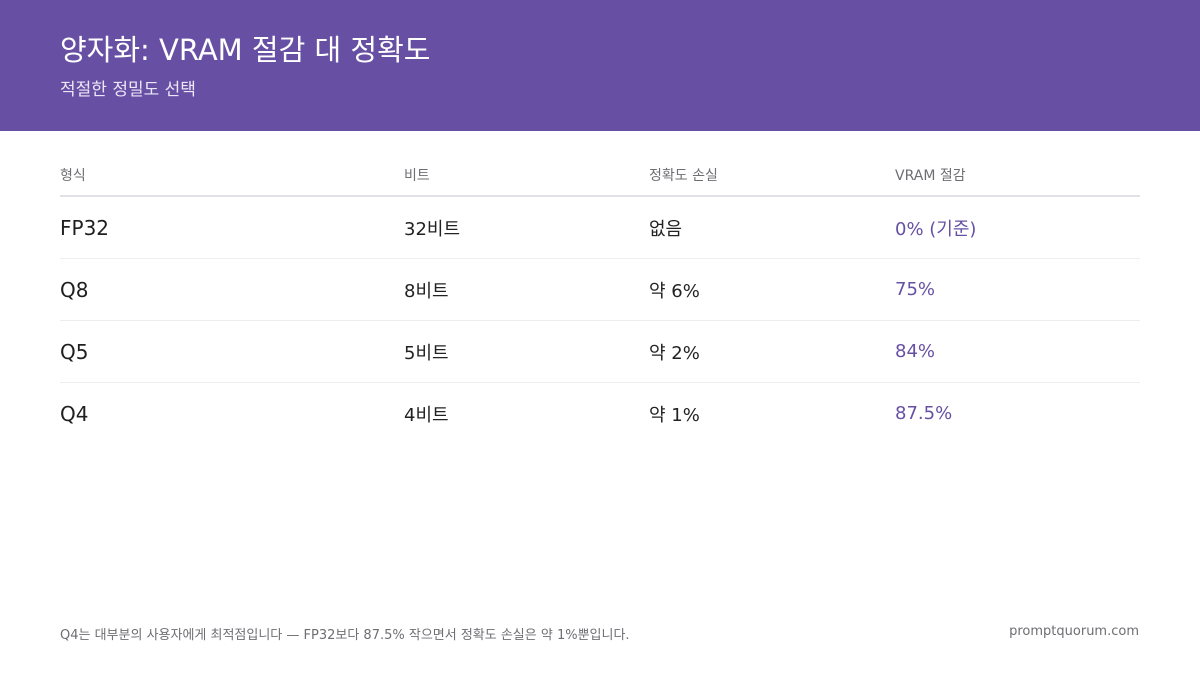 This screenshot has height=675, width=1200. Describe the element at coordinates (426, 291) in the screenshot. I see `bits-cell: 8비트` at that location.